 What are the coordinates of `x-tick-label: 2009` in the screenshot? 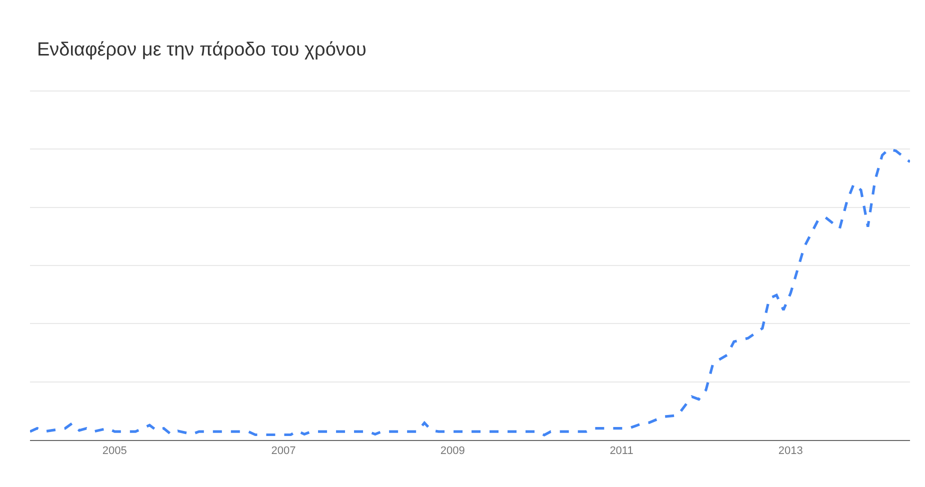 It's located at (452, 451).